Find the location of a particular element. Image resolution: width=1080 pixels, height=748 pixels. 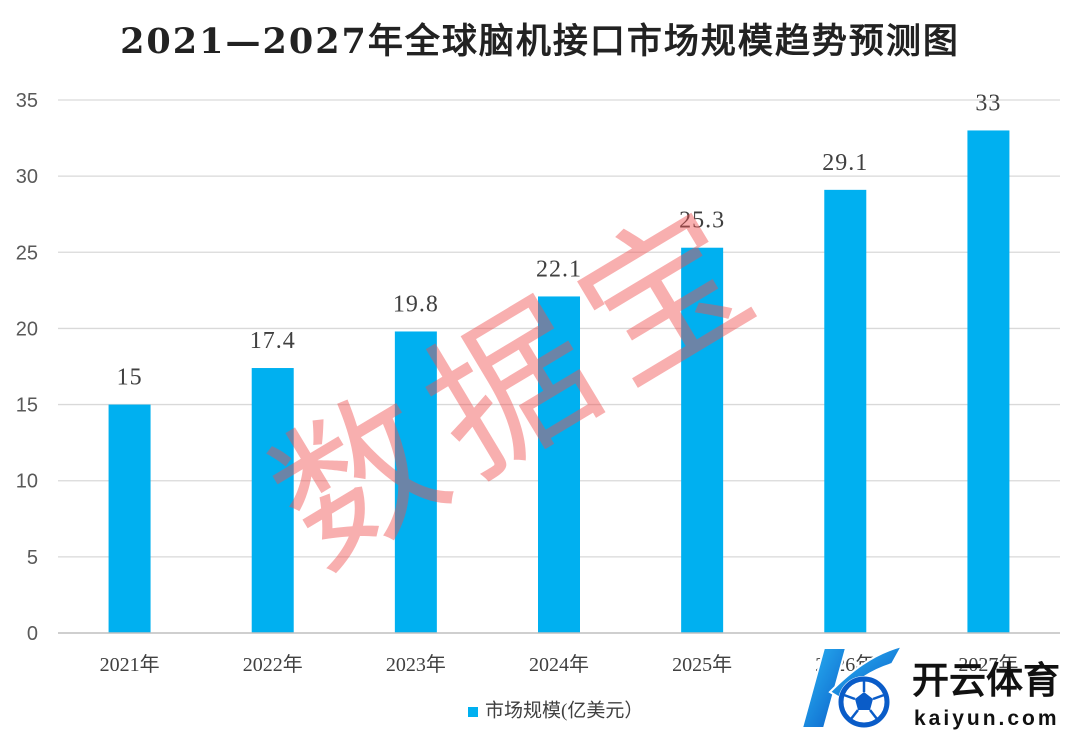

data-label: 15 is located at coordinates (130, 378).